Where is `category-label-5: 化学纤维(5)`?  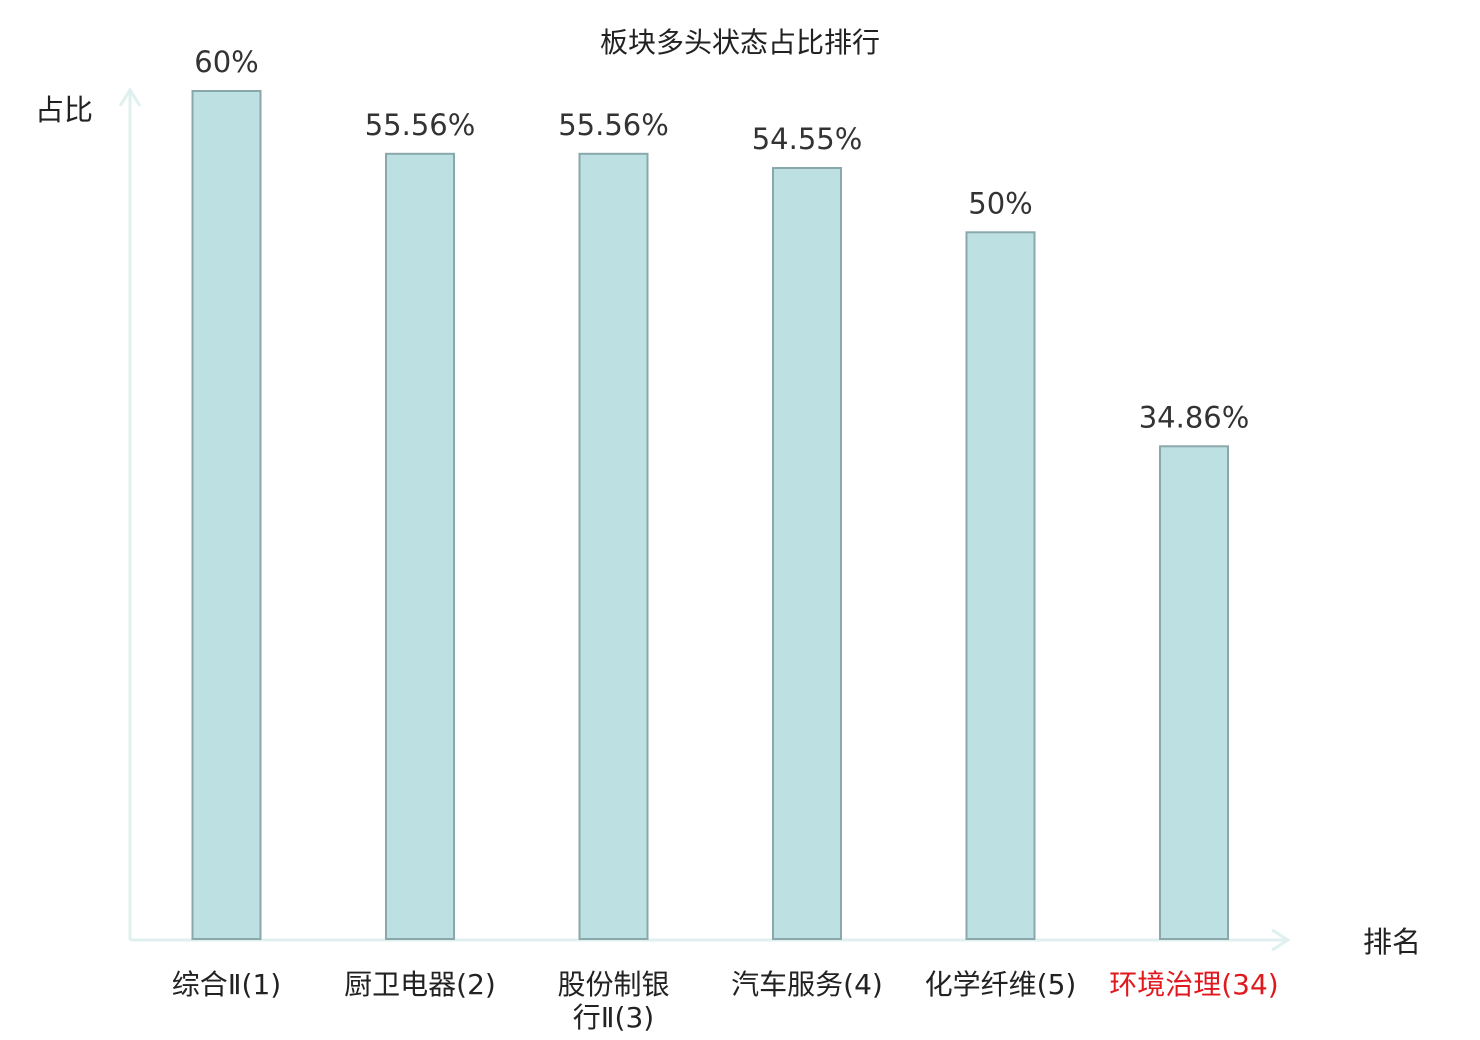
category-label-5: 化学纤维(5) is located at coordinates (1001, 984).